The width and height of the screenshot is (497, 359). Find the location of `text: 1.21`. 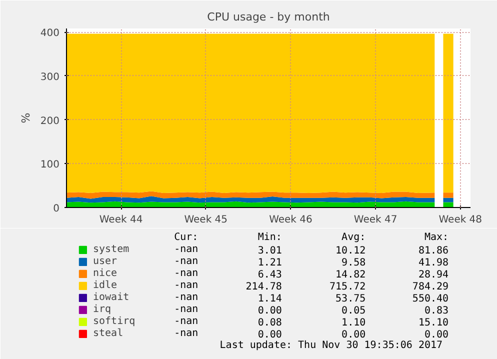

text: 1.21 is located at coordinates (270, 263).